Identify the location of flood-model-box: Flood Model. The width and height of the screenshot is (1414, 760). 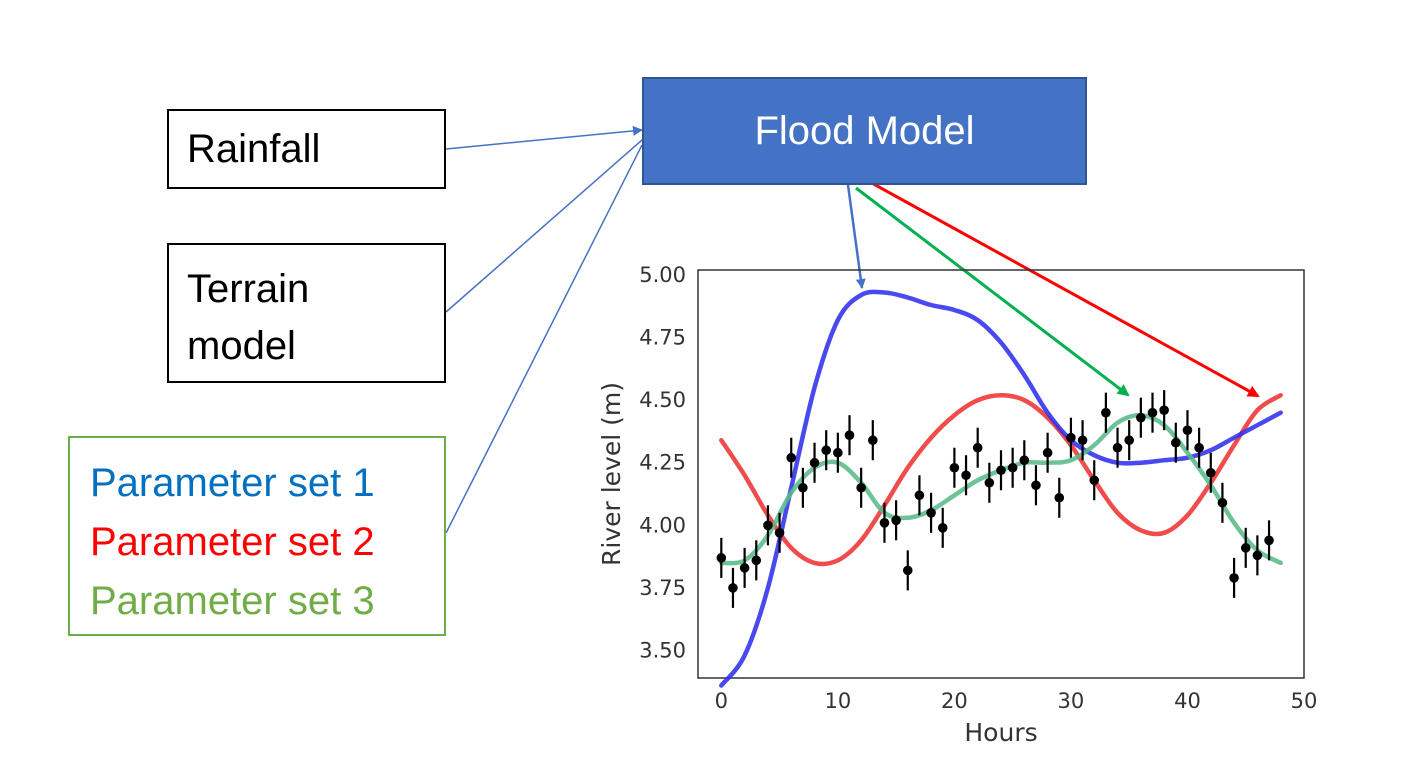
(864, 131).